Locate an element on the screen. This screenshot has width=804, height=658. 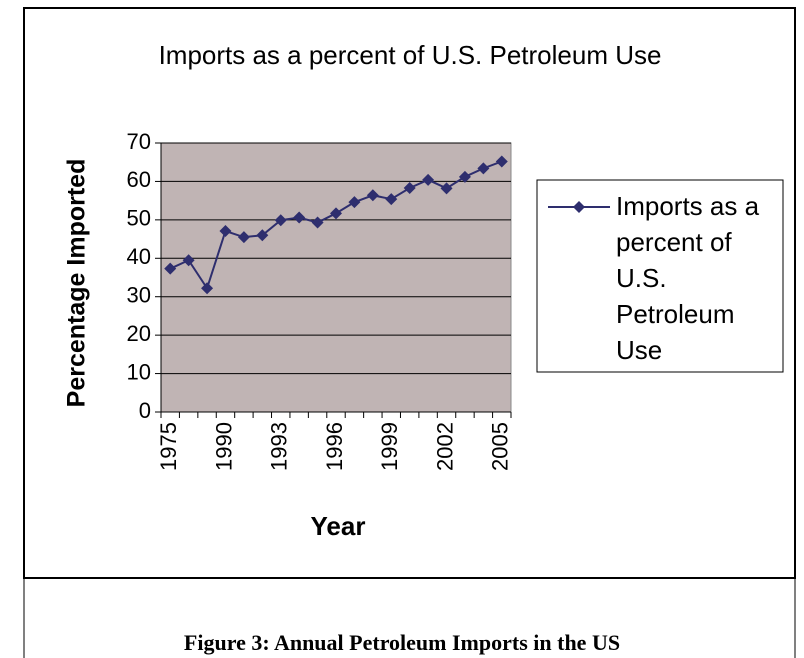
y-tick-label: 0 is located at coordinates (145, 410).